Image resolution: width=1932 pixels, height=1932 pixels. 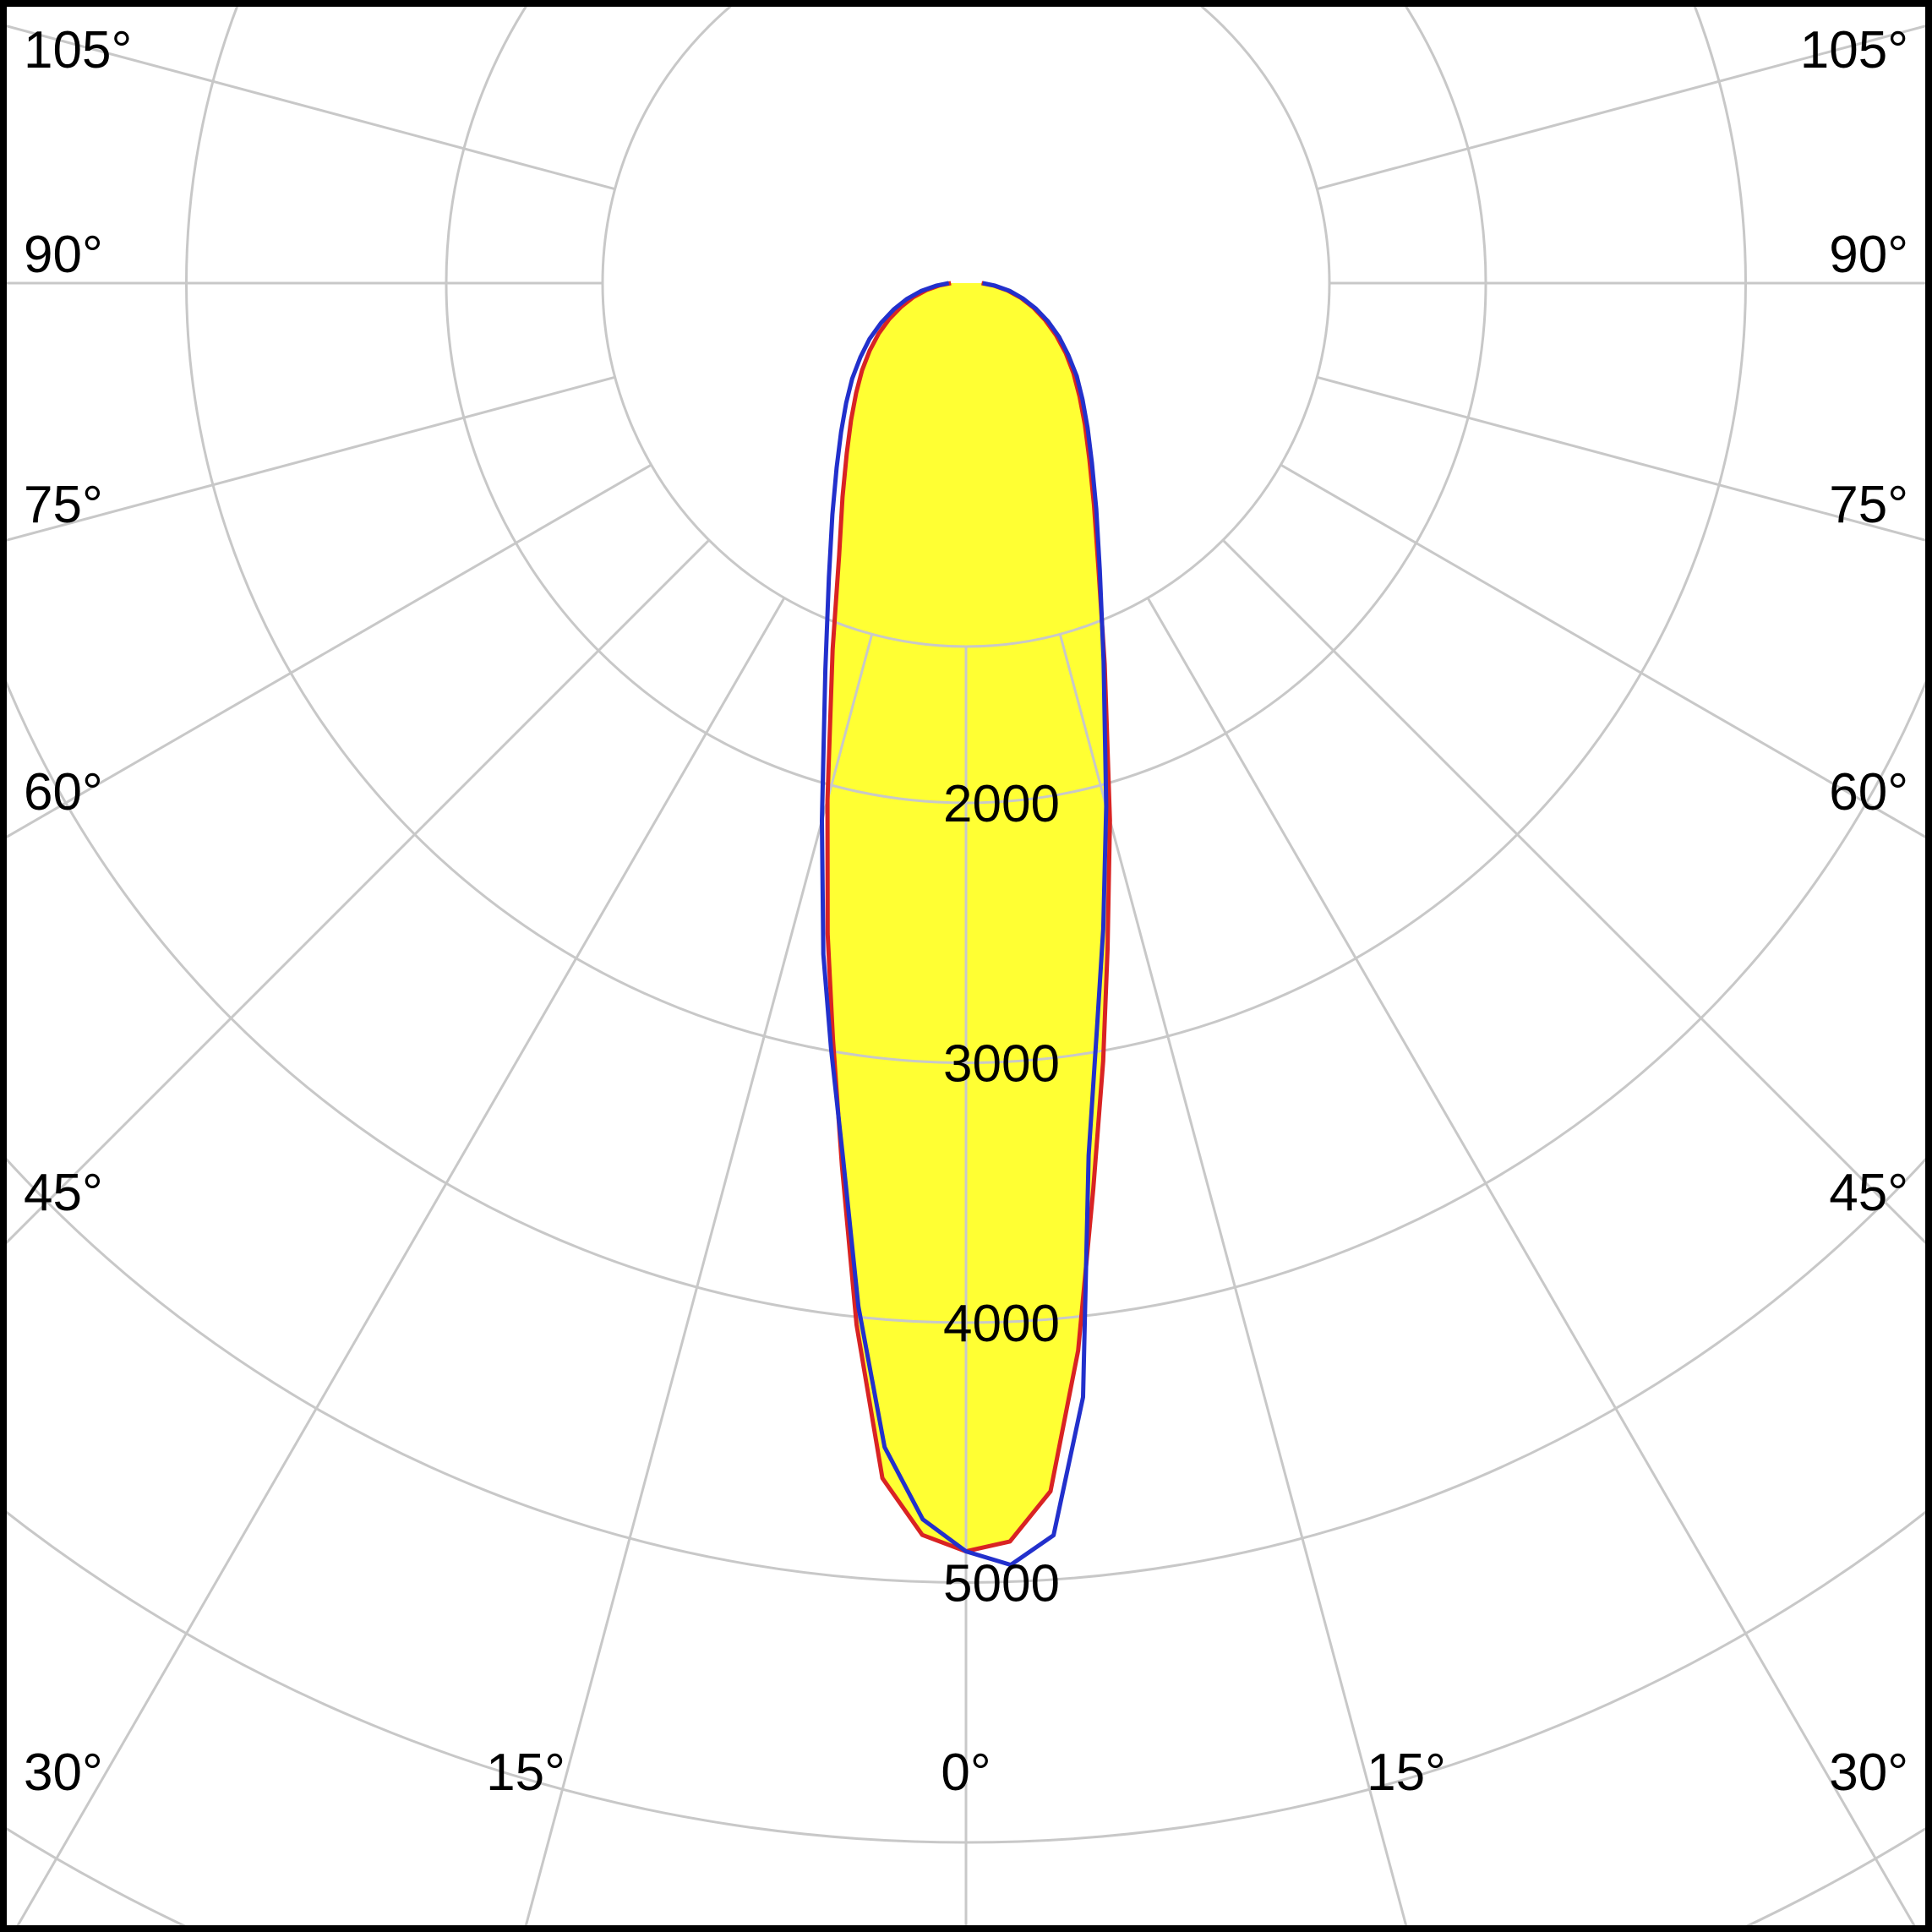 I want to click on angle-label-left-3: 60°, so click(x=63, y=792).